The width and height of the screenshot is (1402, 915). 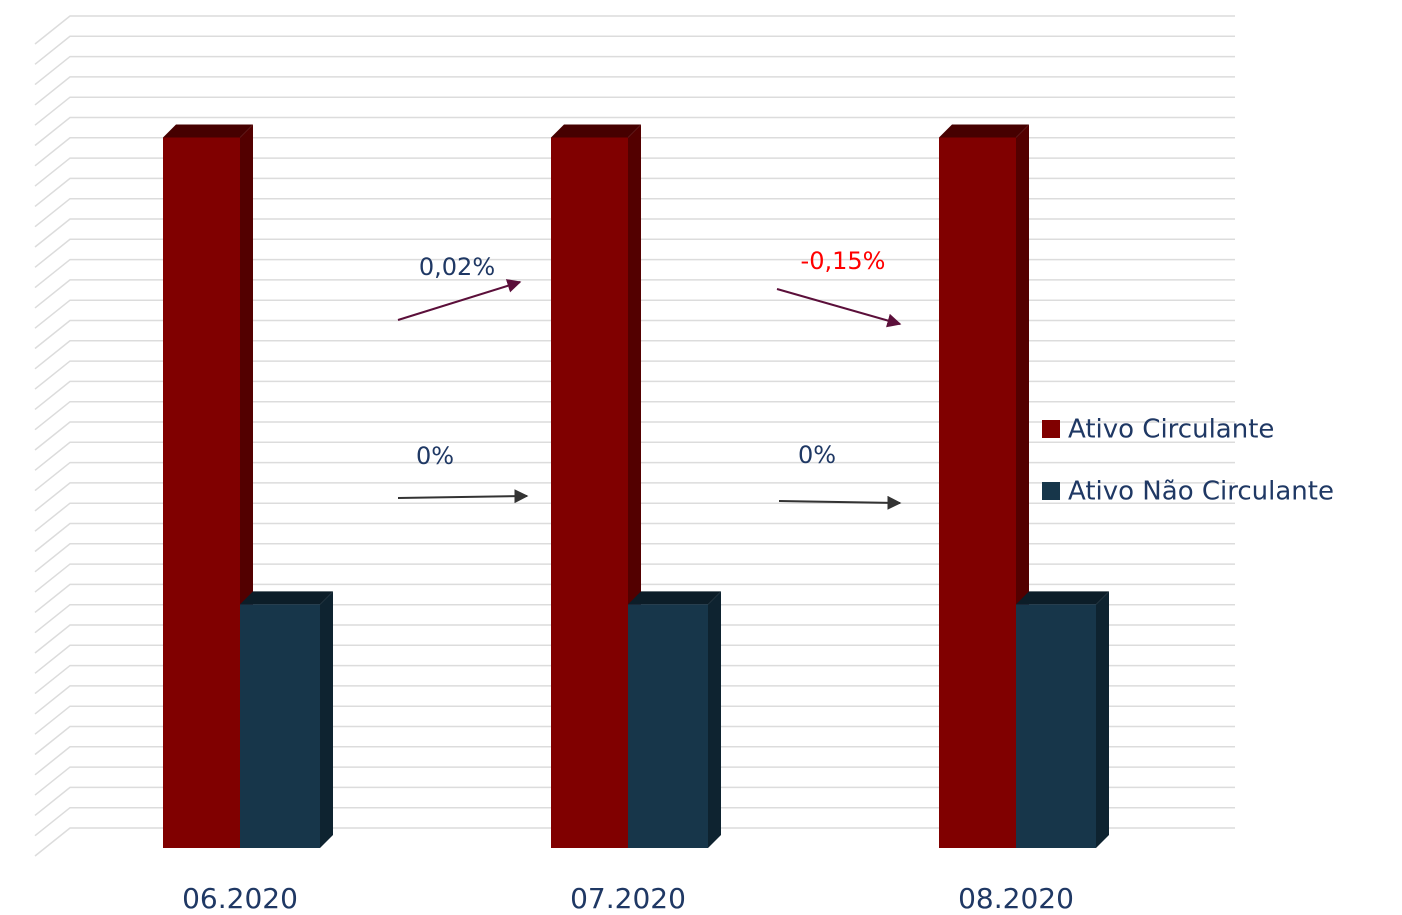 What do you see at coordinates (628, 898) in the screenshot?
I see `x-tick-label: 07.2020` at bounding box center [628, 898].